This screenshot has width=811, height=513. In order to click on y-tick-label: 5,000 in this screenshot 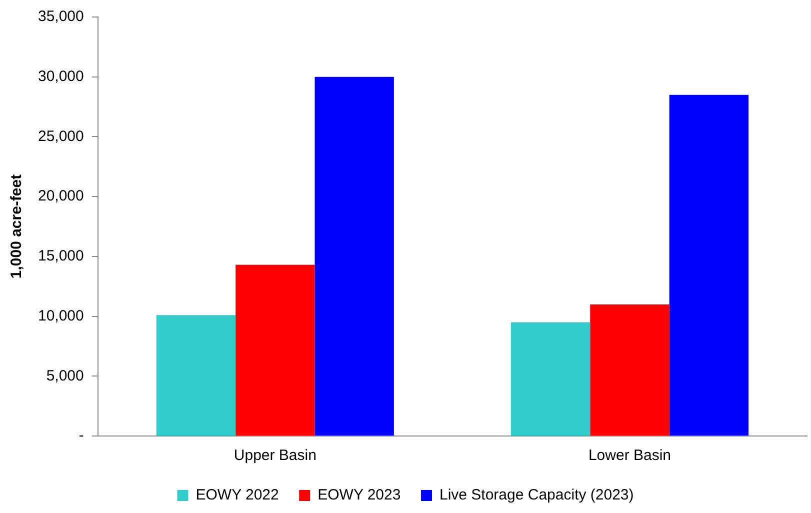, I will do `click(65, 375)`.